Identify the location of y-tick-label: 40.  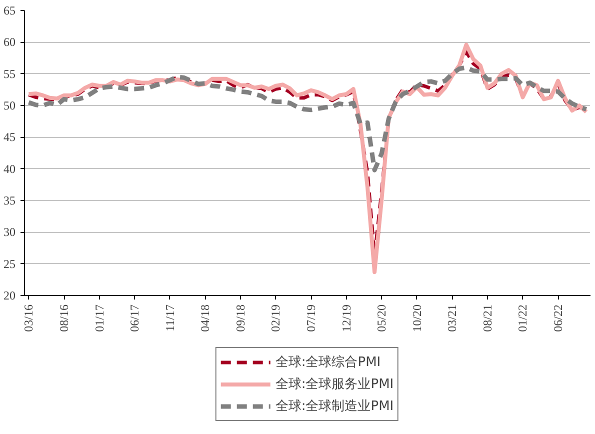
(10, 169).